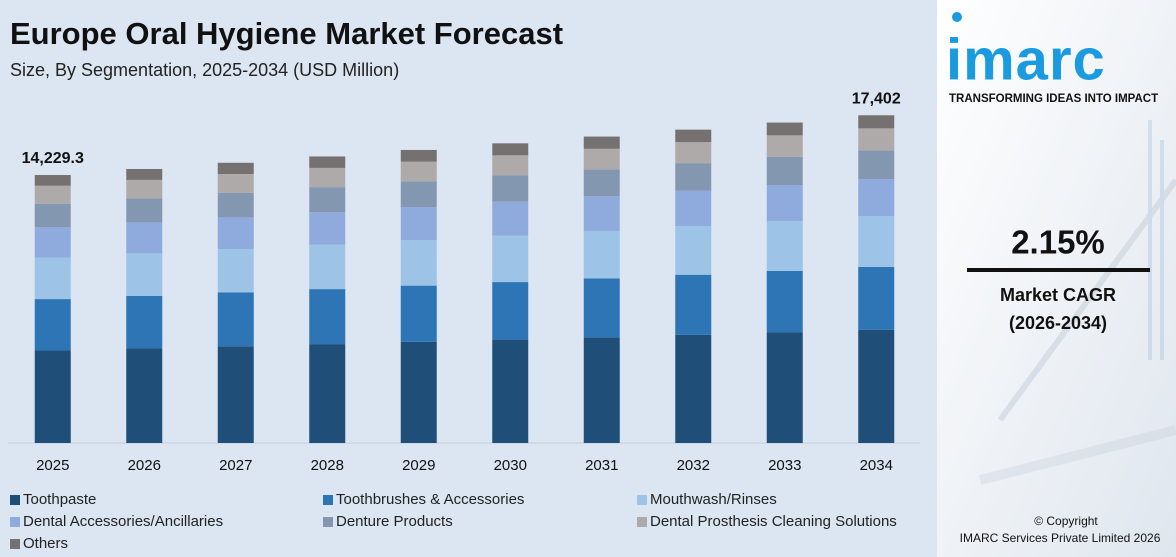 This screenshot has height=557, width=1176. I want to click on x-tick-label: 2026, so click(144, 465).